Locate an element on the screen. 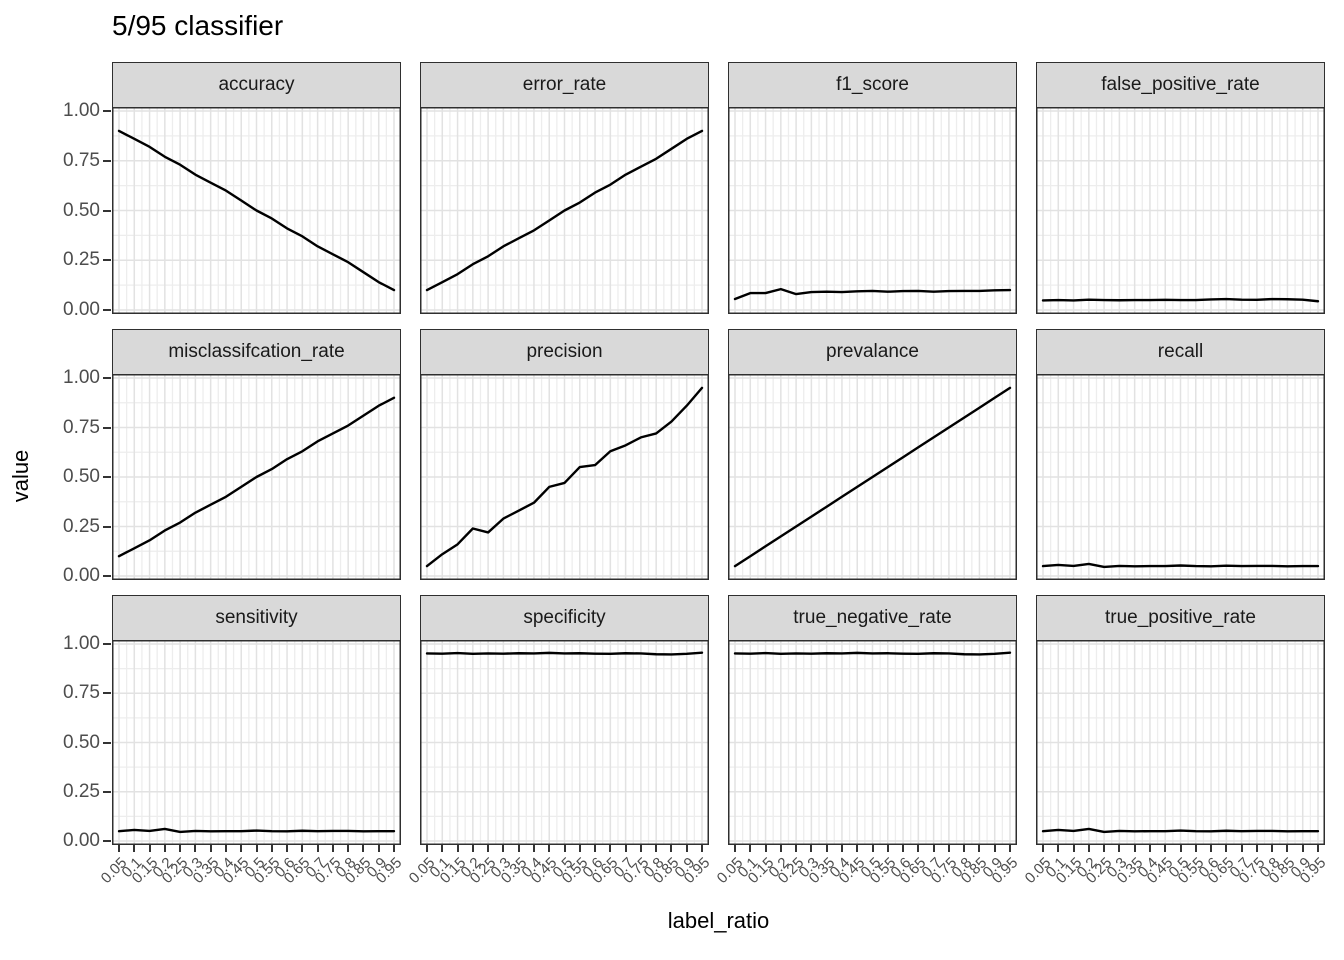 Image resolution: width=1344 pixels, height=960 pixels. facet-plot-false_positive_rate is located at coordinates (1180, 210).